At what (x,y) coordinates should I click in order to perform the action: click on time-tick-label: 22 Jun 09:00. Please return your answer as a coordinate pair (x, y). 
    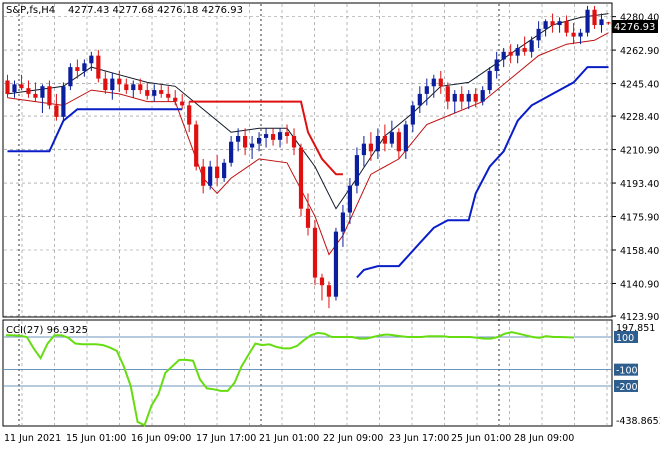
    Looking at the image, I should click on (353, 438).